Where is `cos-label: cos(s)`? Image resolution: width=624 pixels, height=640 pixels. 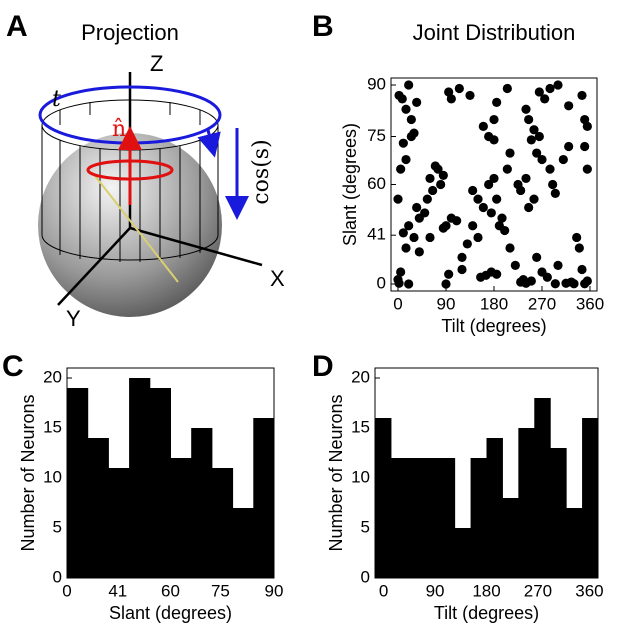
cos-label: cos(s) is located at coordinates (261, 171).